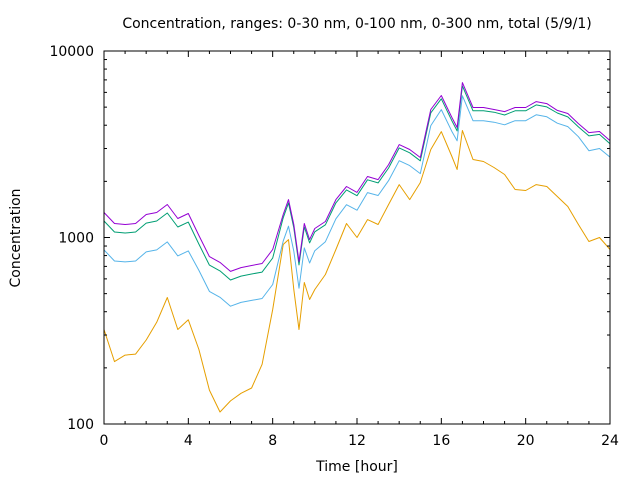 The image size is (640, 484). What do you see at coordinates (188, 441) in the screenshot?
I see `x-tick-label: 4` at bounding box center [188, 441].